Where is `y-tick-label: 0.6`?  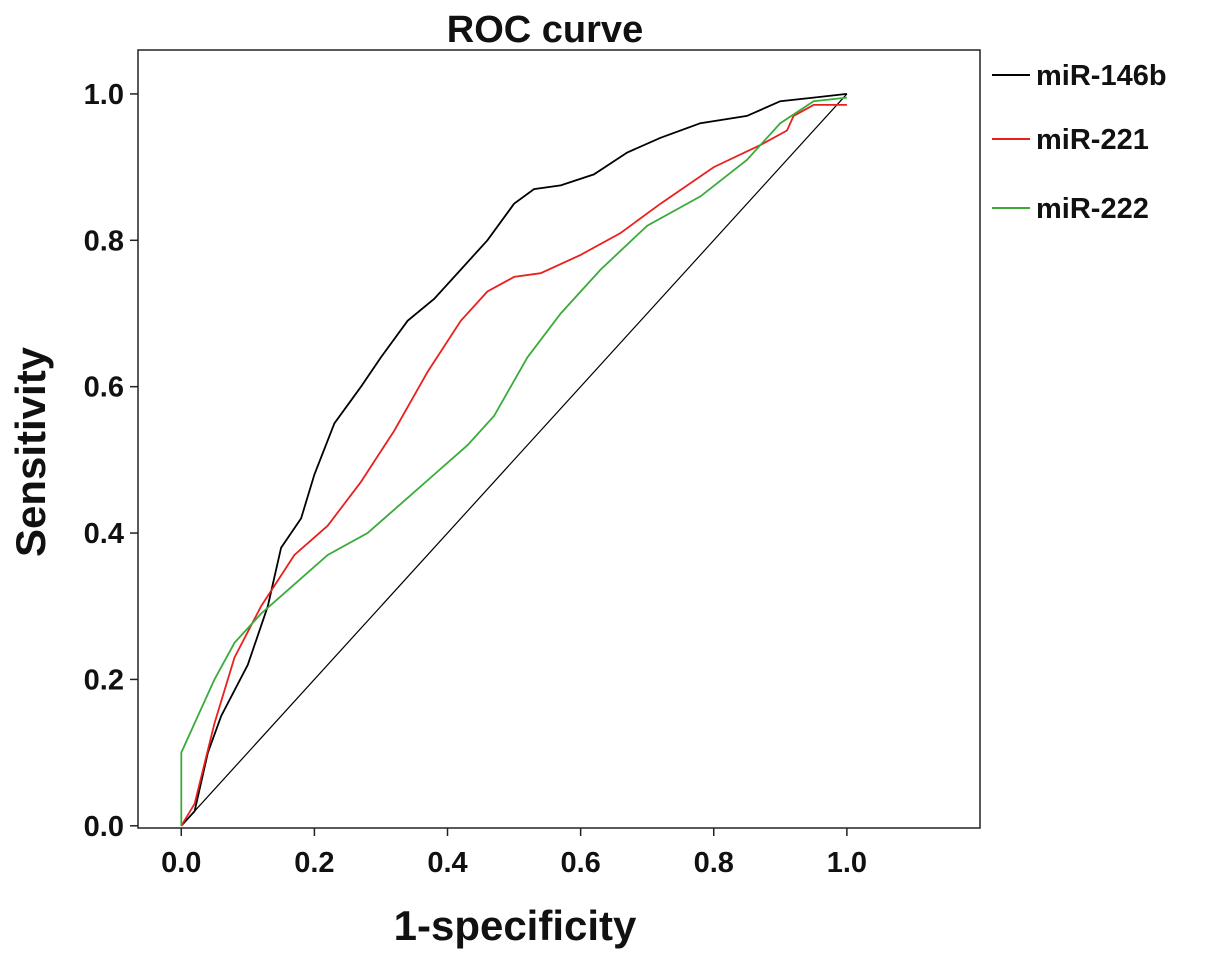 y-tick-label: 0.6 is located at coordinates (104, 388).